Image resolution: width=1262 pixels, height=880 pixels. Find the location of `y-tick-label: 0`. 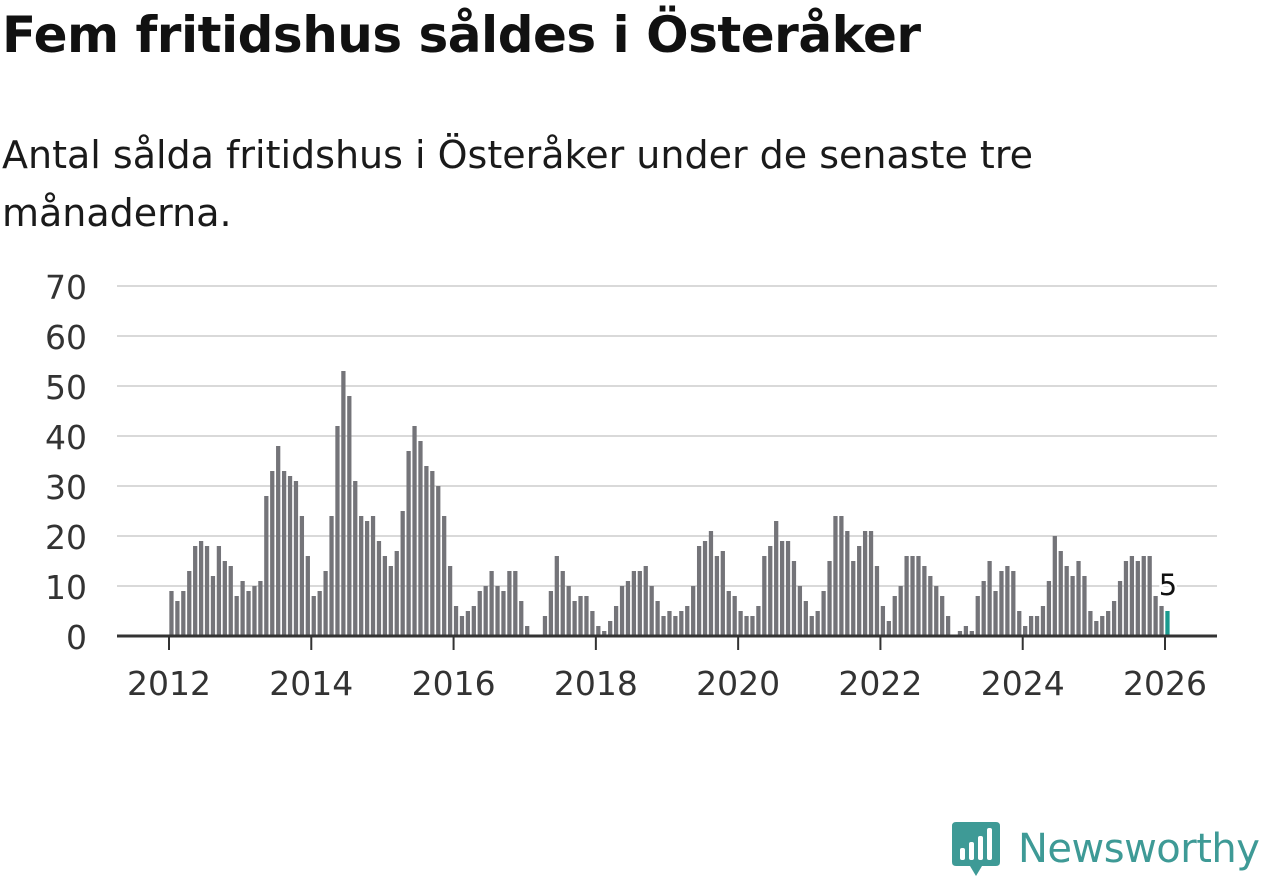

y-tick-label: 0 is located at coordinates (76, 637).